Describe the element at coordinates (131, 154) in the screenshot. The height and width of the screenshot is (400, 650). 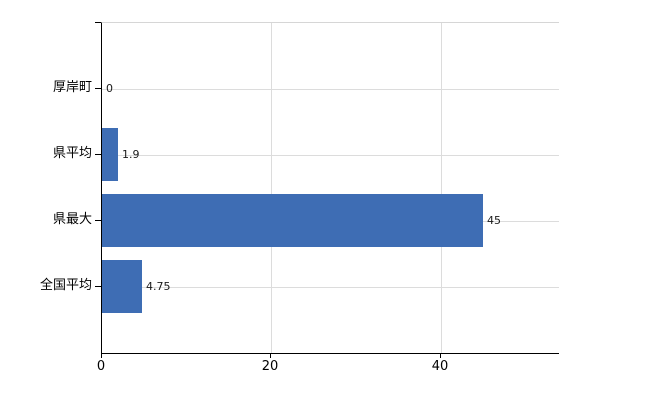
I see `value-label: 1.9` at that location.